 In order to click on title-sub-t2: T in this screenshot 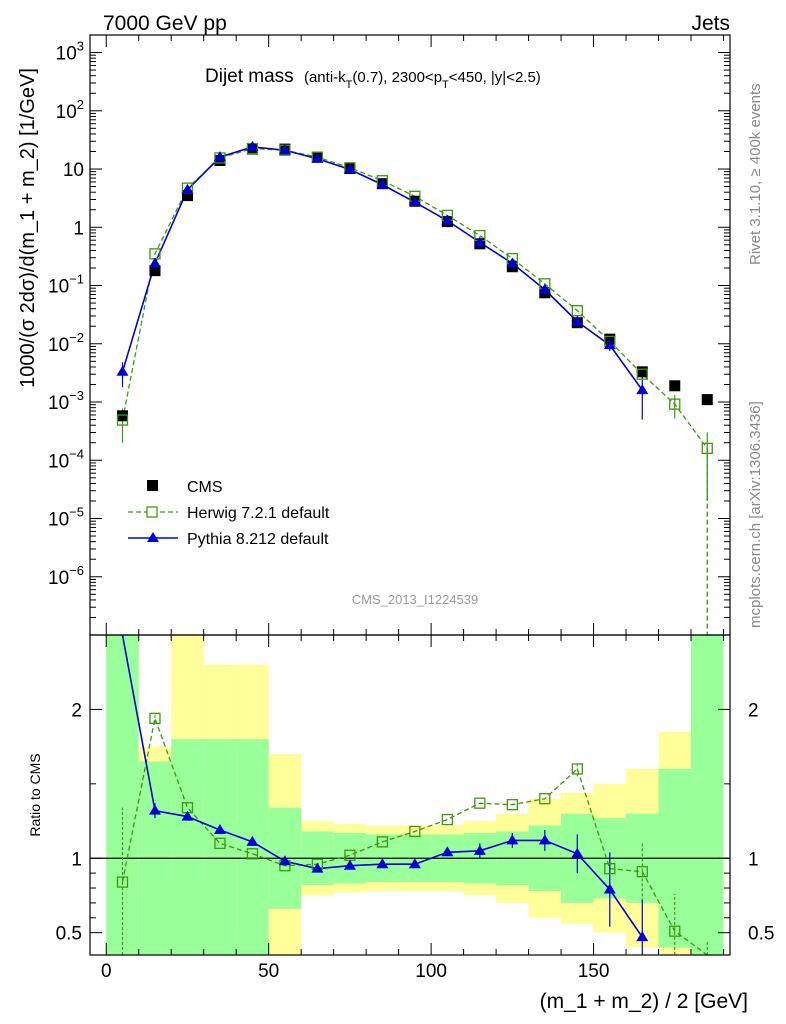, I will do `click(445, 85)`.